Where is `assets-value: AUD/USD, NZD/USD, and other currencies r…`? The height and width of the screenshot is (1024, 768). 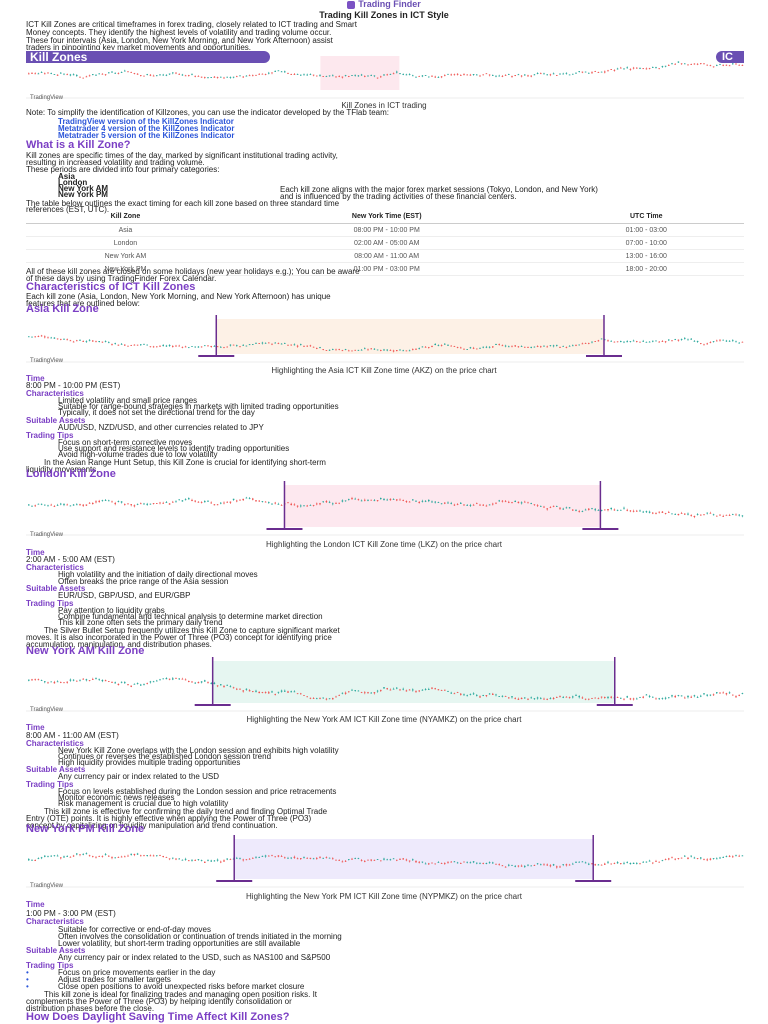
assets-value: AUD/USD, NZD/USD, and other currencies r… is located at coordinates (161, 427).